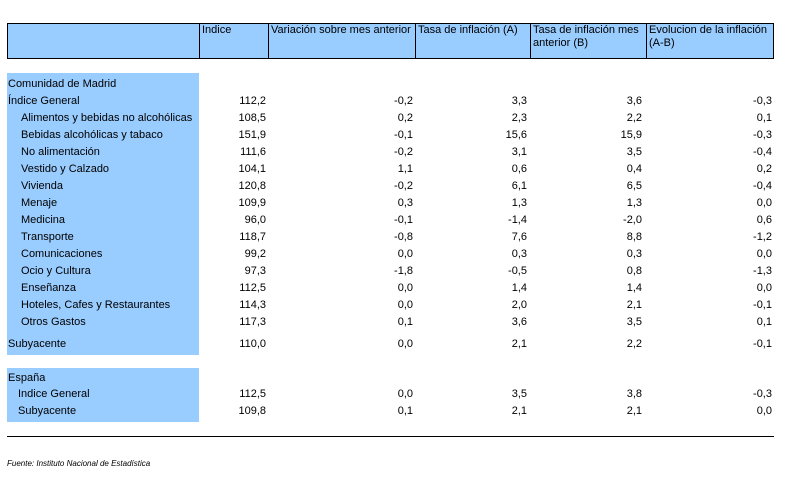 The image size is (794, 487). I want to click on row-value-col3: 1,3, so click(519, 203).